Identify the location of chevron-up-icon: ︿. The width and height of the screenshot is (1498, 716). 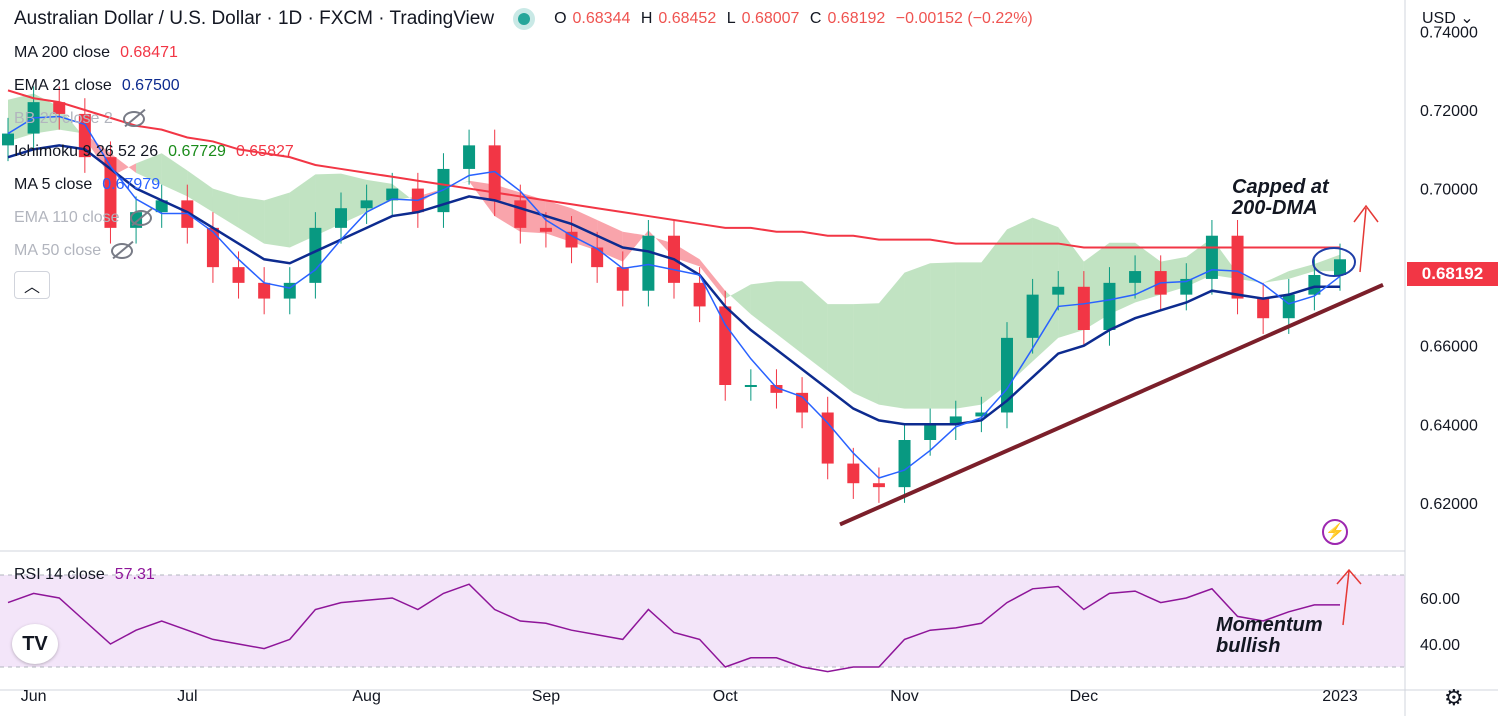
(31, 287).